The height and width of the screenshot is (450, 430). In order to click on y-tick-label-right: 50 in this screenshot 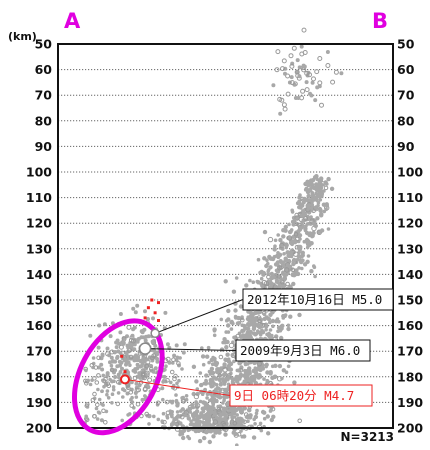, I will do `click(406, 44)`.